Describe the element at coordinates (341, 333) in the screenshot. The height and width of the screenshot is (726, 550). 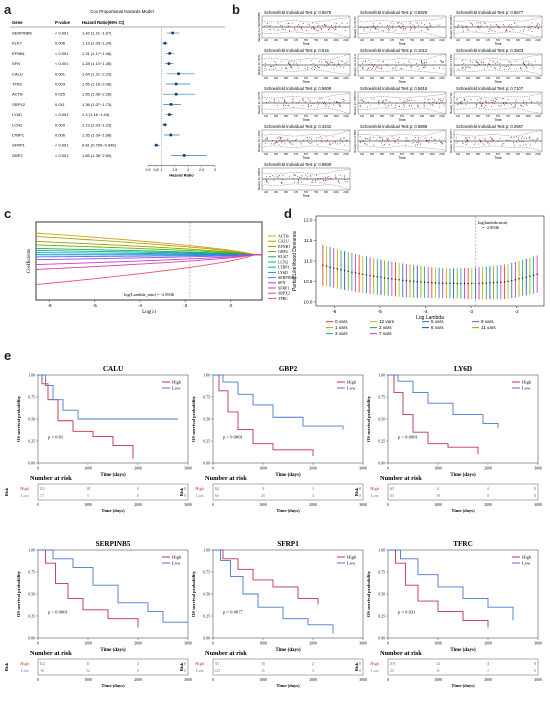
I see `cv-legend-label: 3 vars` at that location.